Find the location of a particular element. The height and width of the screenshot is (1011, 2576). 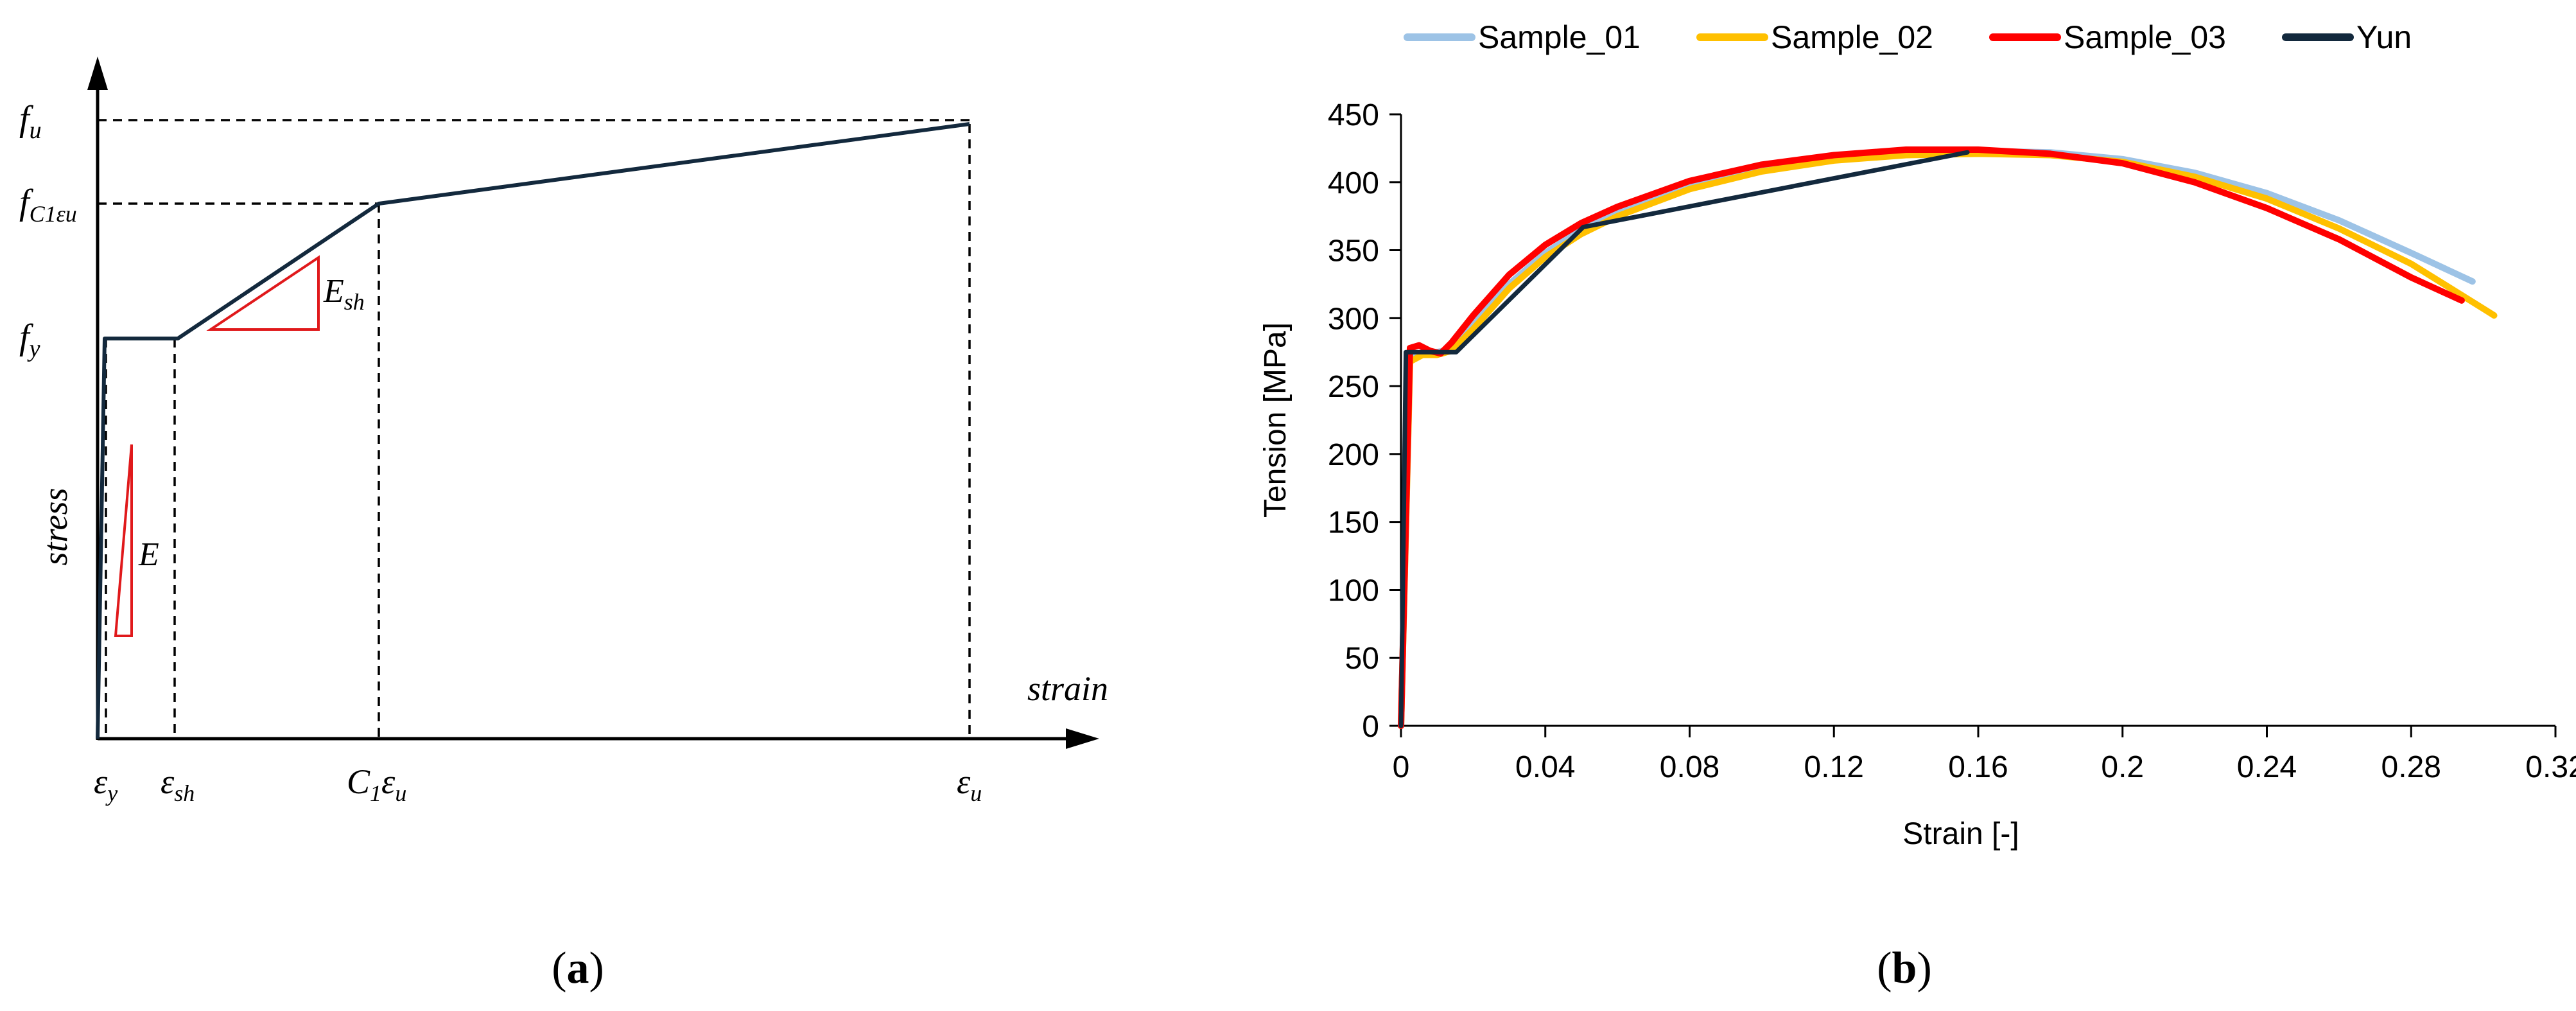

y-tick-label: 50 is located at coordinates (1362, 659).